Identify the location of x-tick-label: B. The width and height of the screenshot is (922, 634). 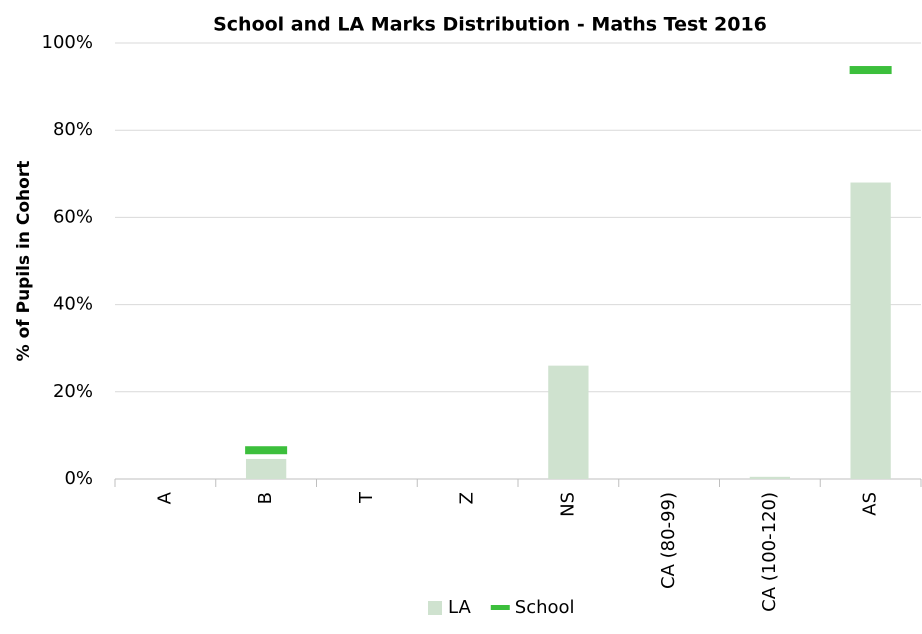
(265, 498).